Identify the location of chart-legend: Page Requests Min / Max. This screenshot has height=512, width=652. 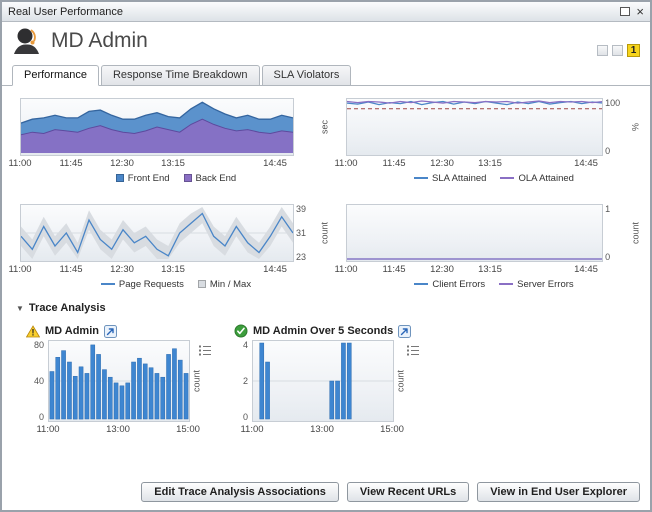
(176, 284).